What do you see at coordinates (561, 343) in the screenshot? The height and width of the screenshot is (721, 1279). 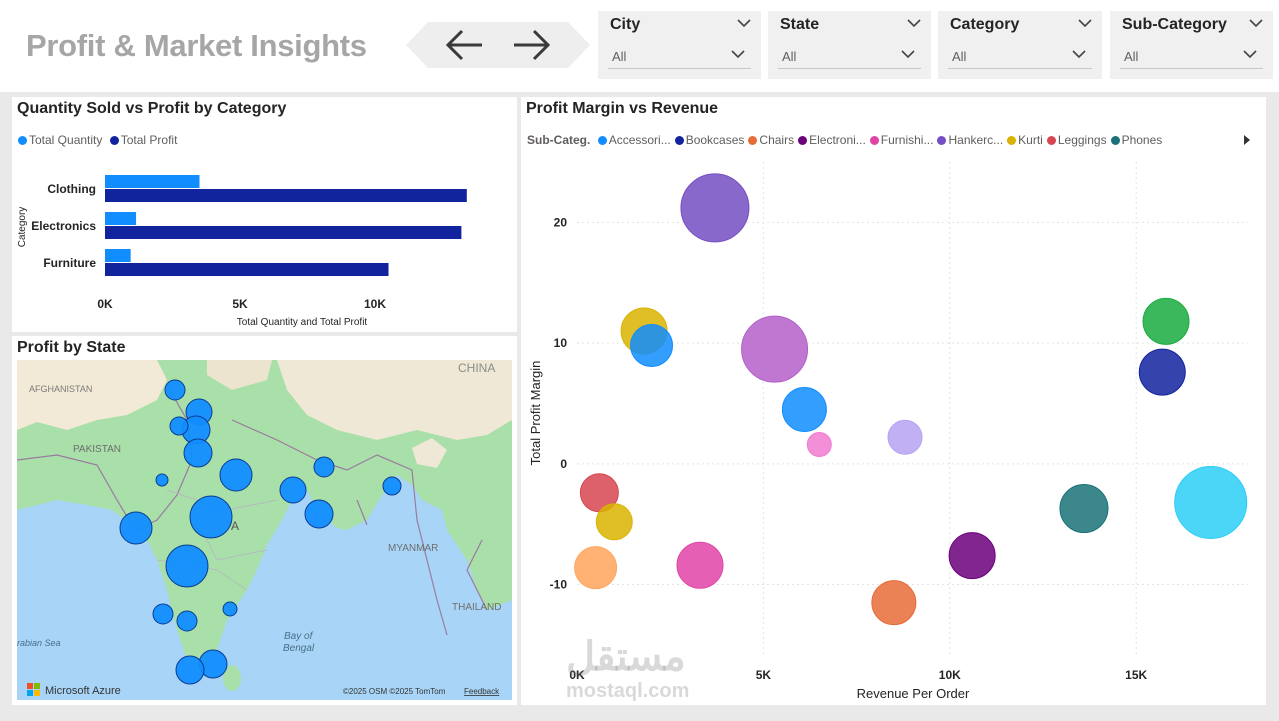 I see `y-tick-label: 10` at bounding box center [561, 343].